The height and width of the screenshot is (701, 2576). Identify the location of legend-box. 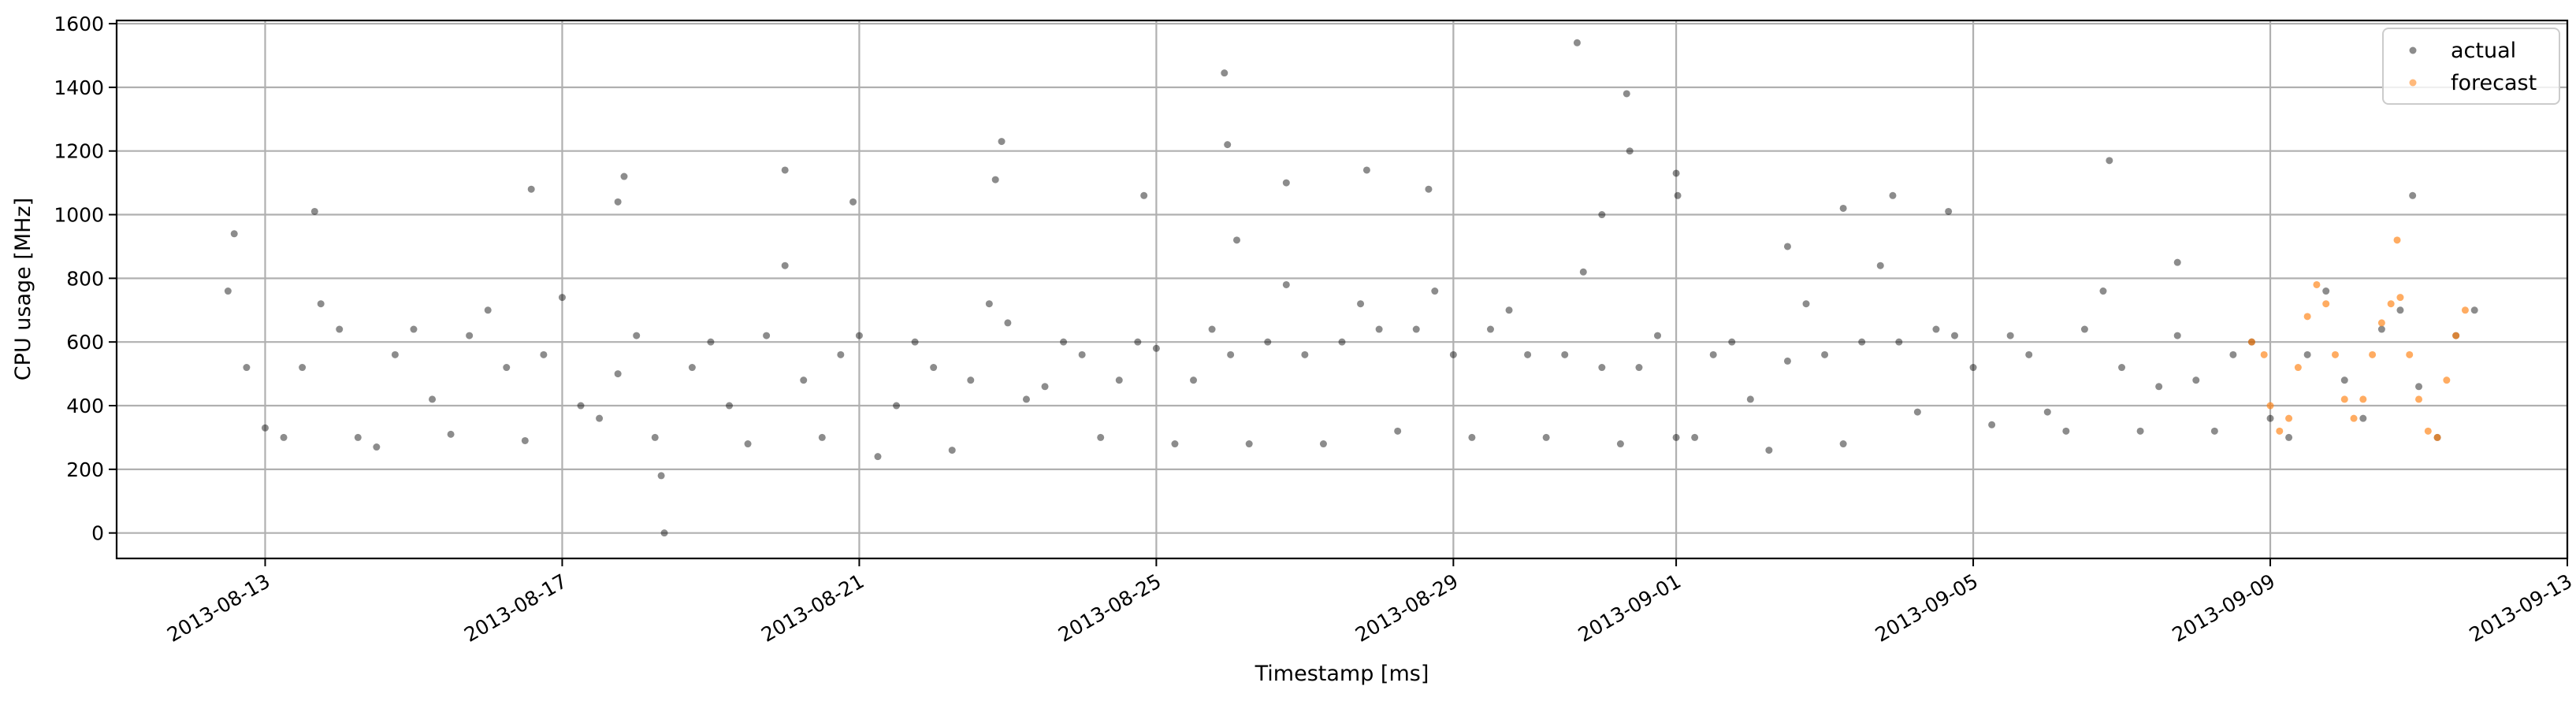
(2471, 66).